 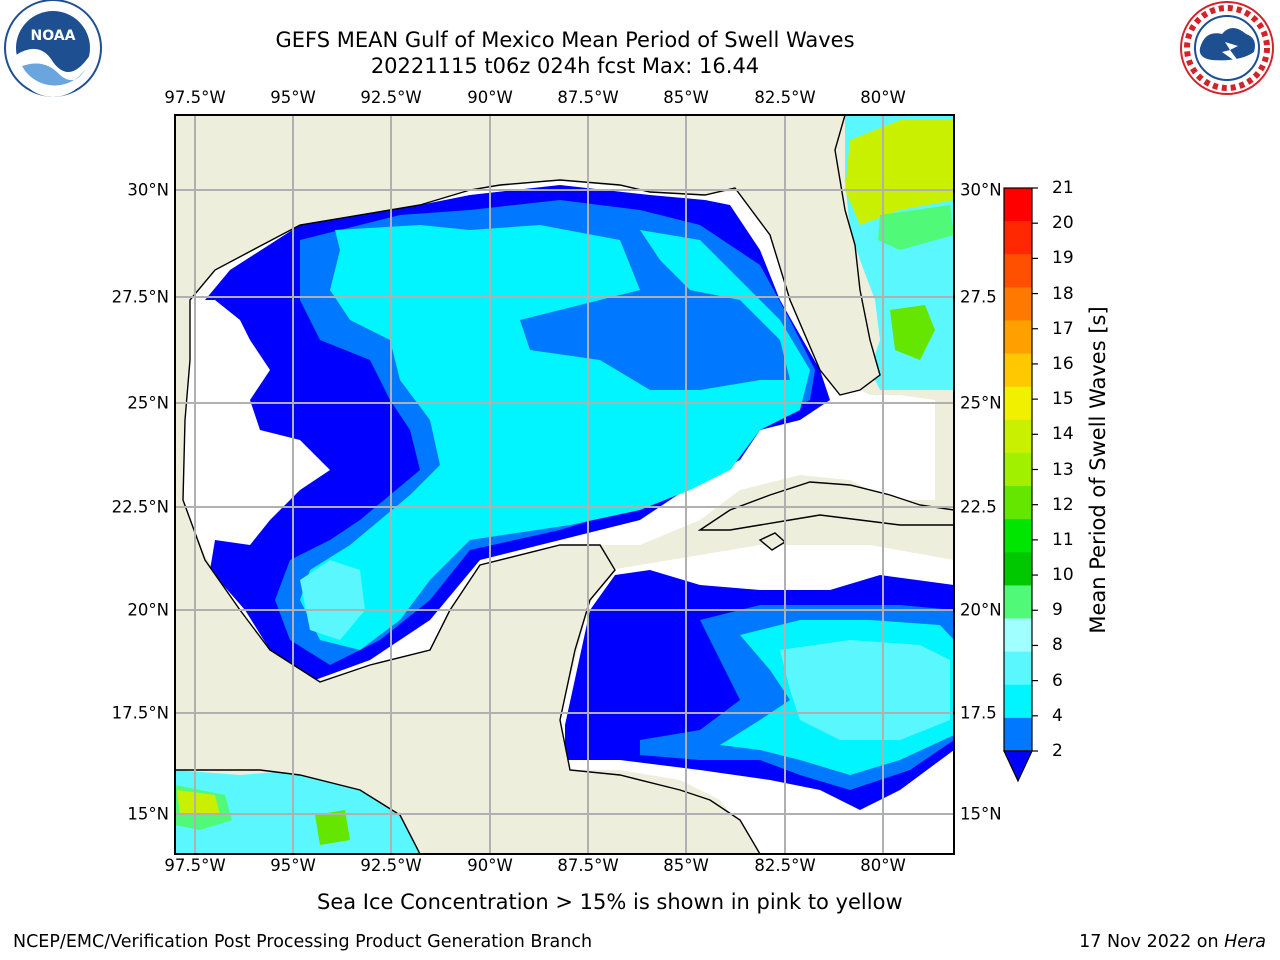 What do you see at coordinates (1245, 942) in the screenshot?
I see `footer-machine: Hera` at bounding box center [1245, 942].